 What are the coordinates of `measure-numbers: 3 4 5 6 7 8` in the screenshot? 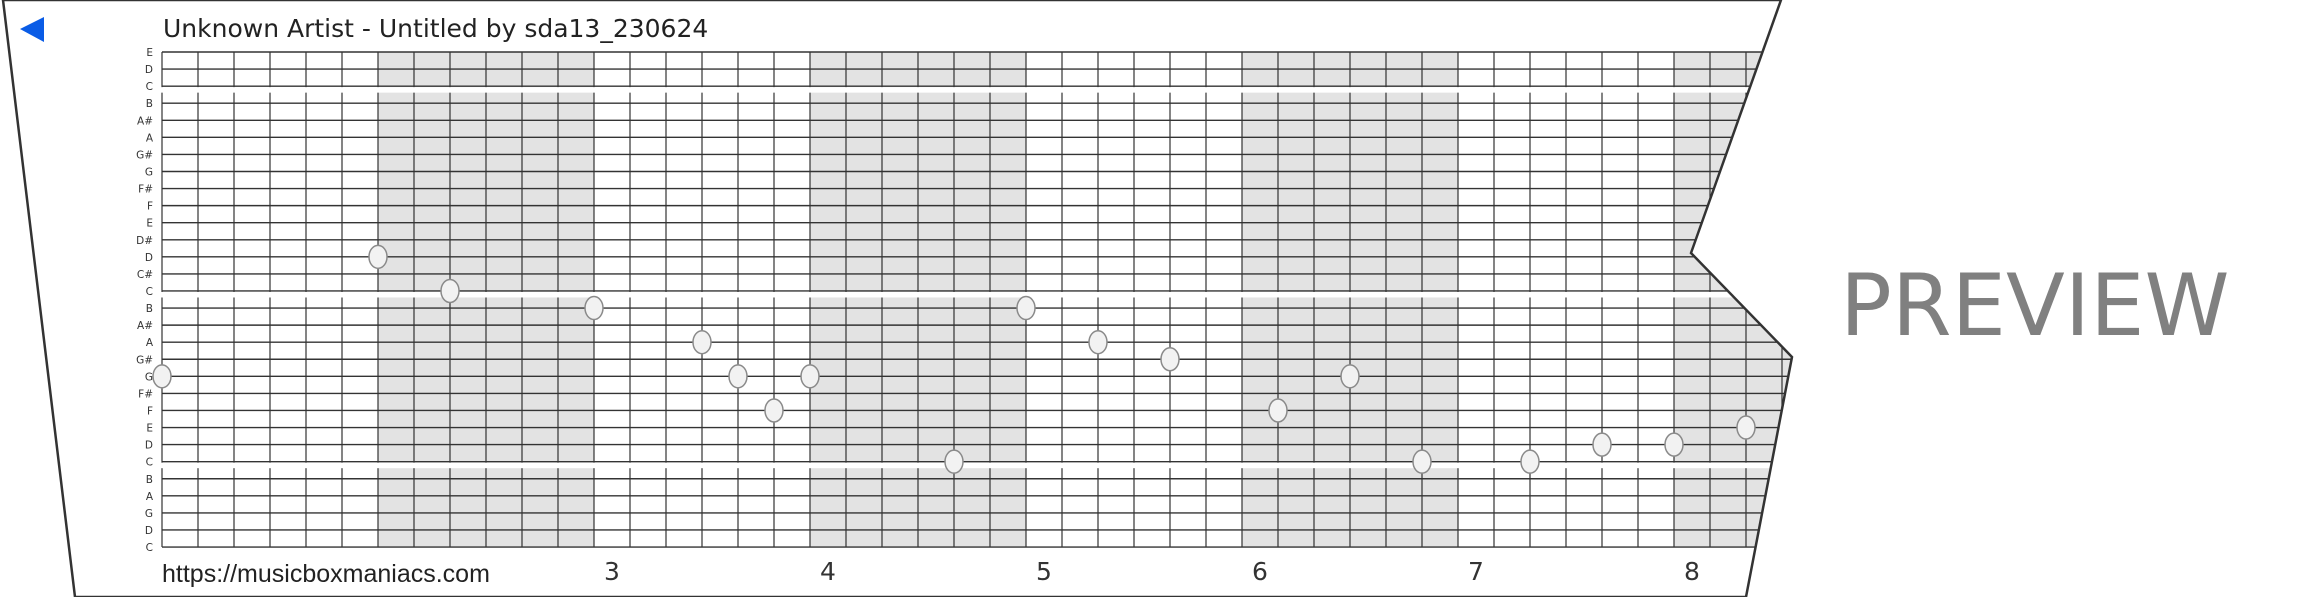 It's located at (1152, 571).